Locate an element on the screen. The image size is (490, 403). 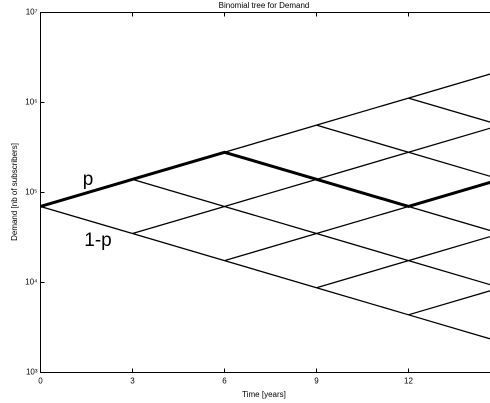
highlight-path is located at coordinates (265, 179).